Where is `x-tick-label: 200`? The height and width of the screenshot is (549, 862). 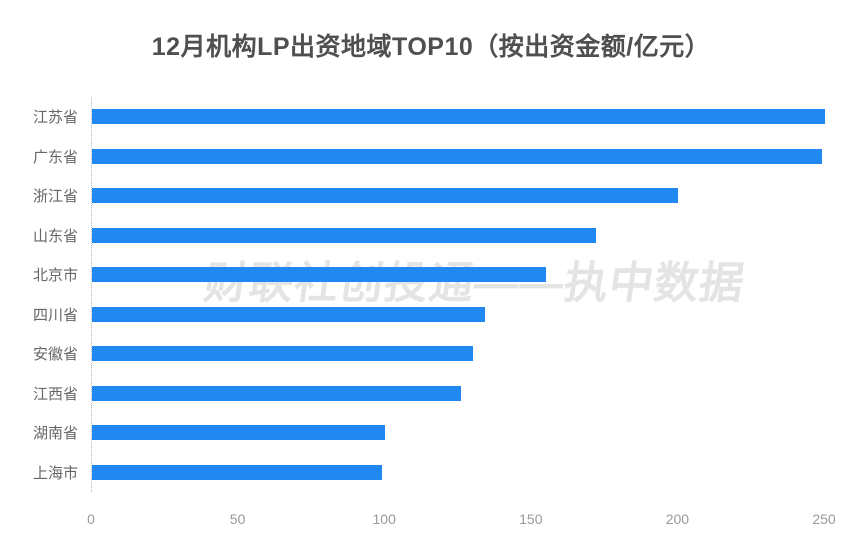
x-tick-label: 200 is located at coordinates (677, 519).